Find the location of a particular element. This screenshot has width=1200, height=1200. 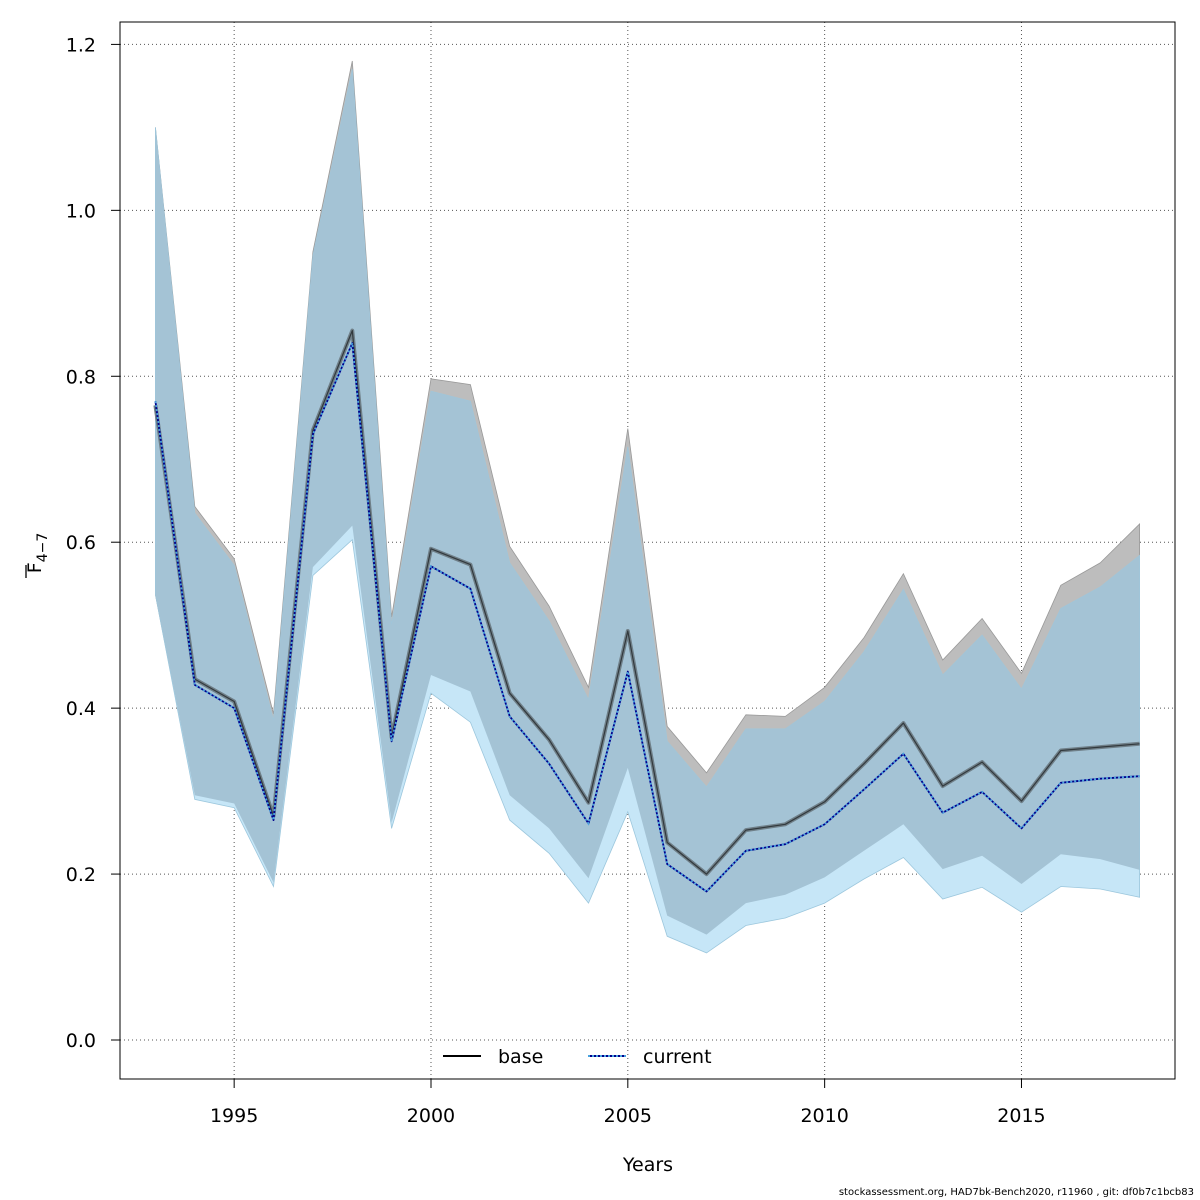

y-axis: 0.0 0.2 0.4 0.6 0.8 1.0 1.2 is located at coordinates (93, 543).